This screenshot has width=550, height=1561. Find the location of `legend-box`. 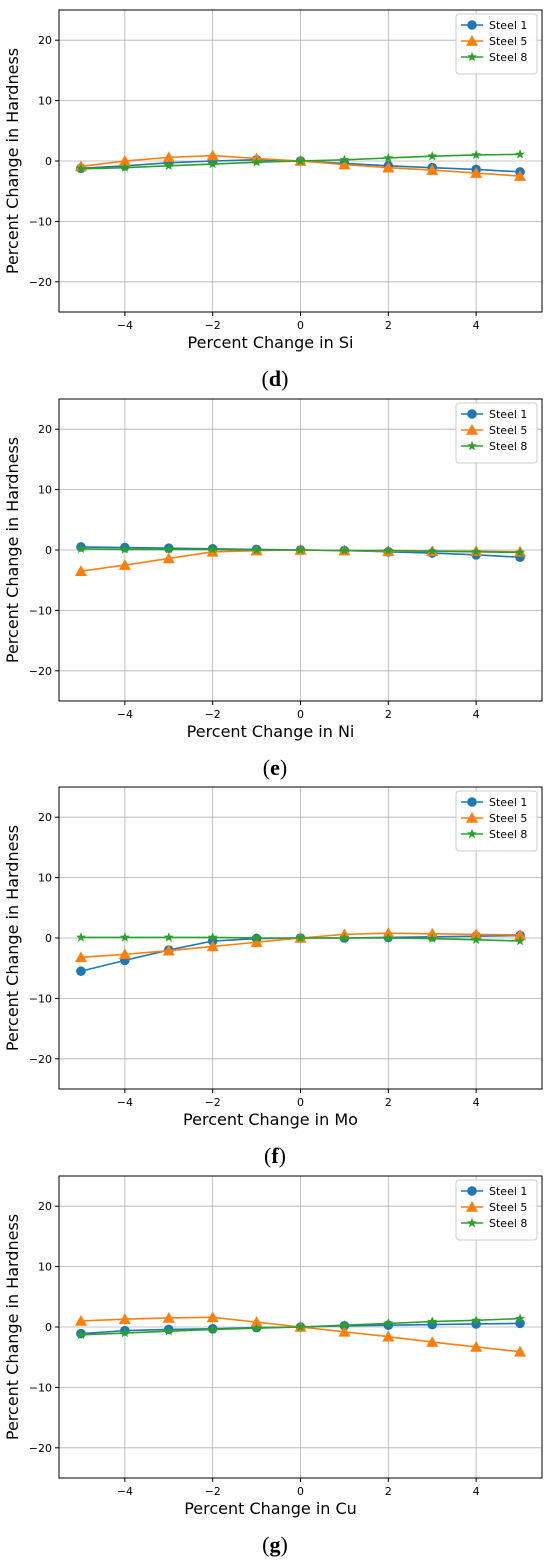

legend-box is located at coordinates (496, 44).